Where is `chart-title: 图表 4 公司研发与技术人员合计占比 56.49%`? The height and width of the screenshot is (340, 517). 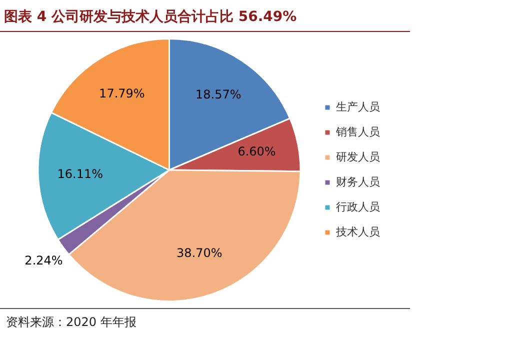 chart-title: 图表 4 公司研发与技术人员合计占比 56.49% is located at coordinates (150, 17).